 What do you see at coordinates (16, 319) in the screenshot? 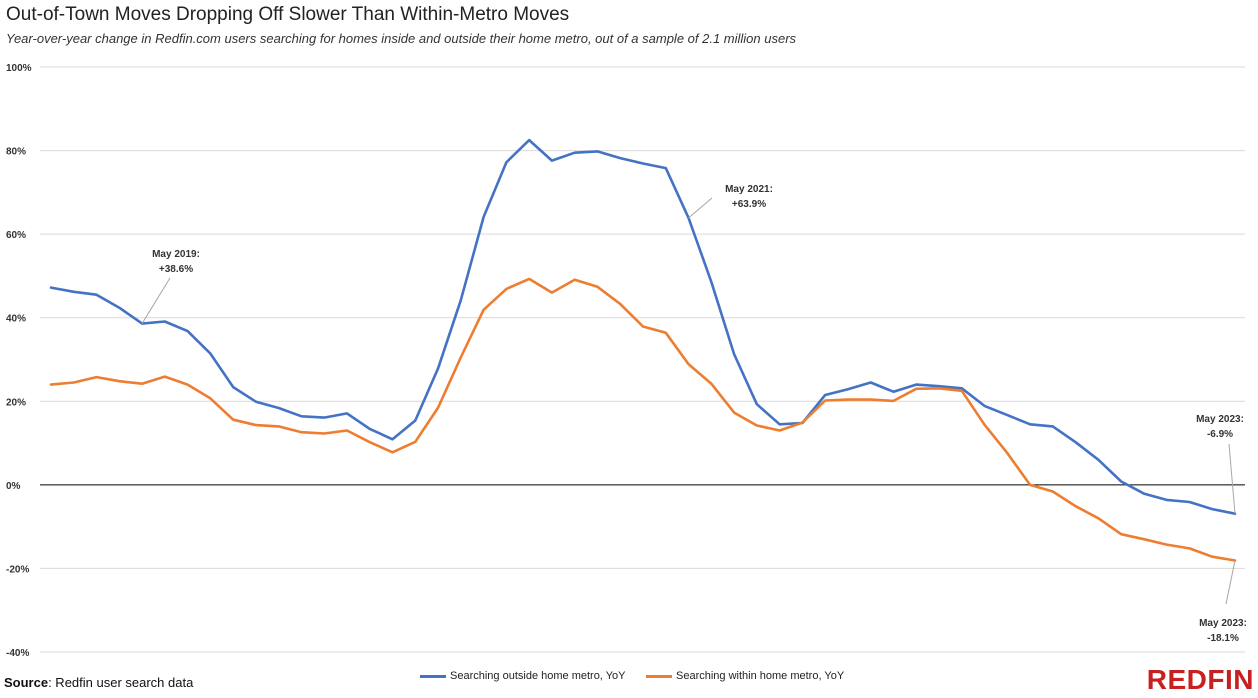
I see `y-tick-label: 40%` at bounding box center [16, 319].